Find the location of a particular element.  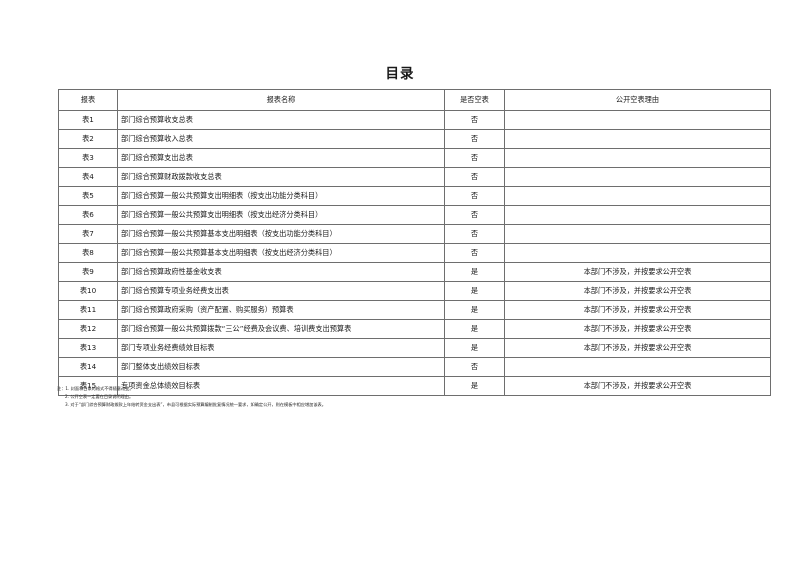

table-row: 表7 部门综合预算一般公共预算基本支出明细表（按支出功能分类科目） 否 is located at coordinates (414, 234).